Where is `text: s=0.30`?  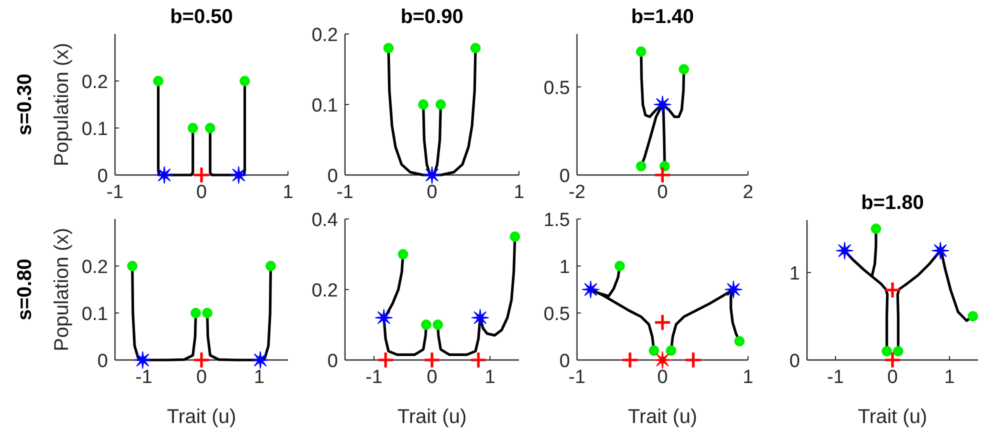 text: s=0.30 is located at coordinates (25, 105).